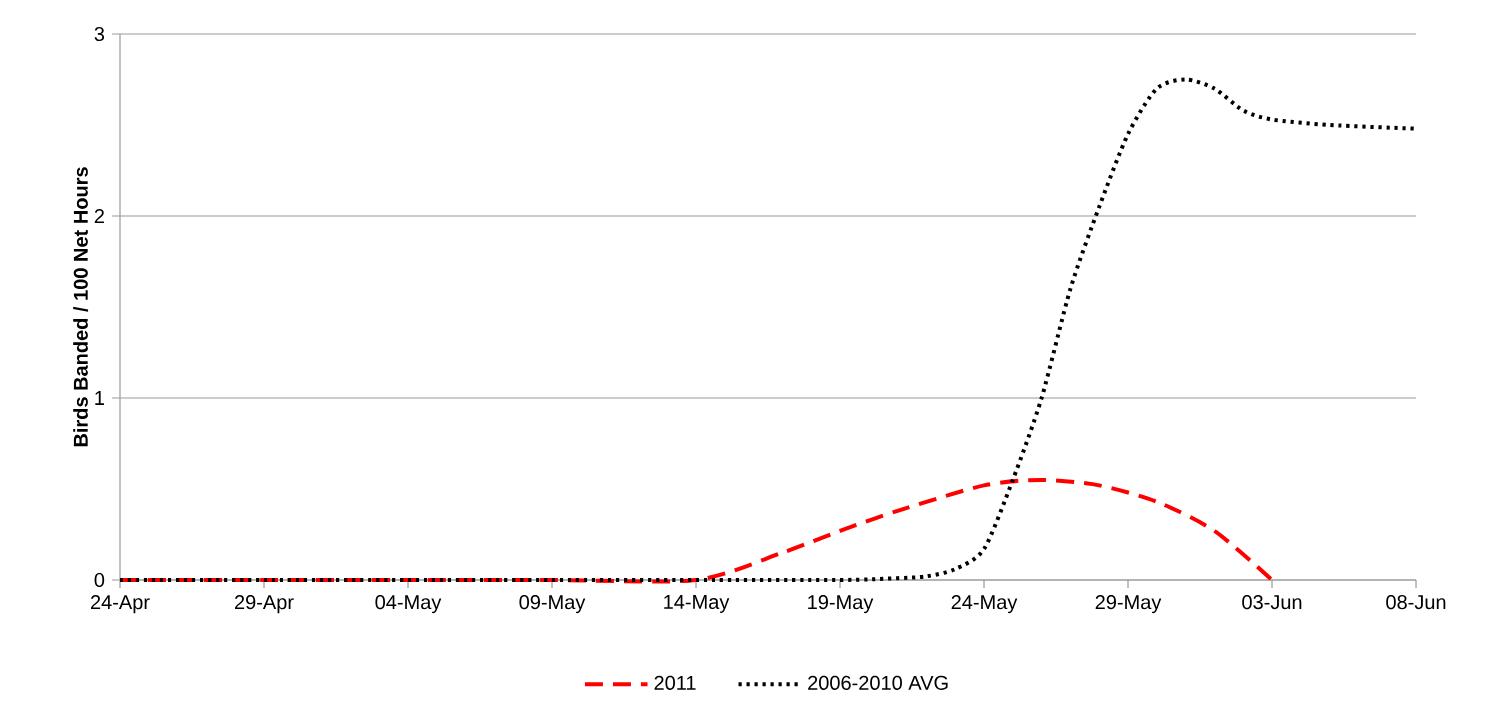 Image resolution: width=1486 pixels, height=722 pixels. I want to click on y-axis-title: Birds Banded / 100 Net Hours, so click(81, 307).